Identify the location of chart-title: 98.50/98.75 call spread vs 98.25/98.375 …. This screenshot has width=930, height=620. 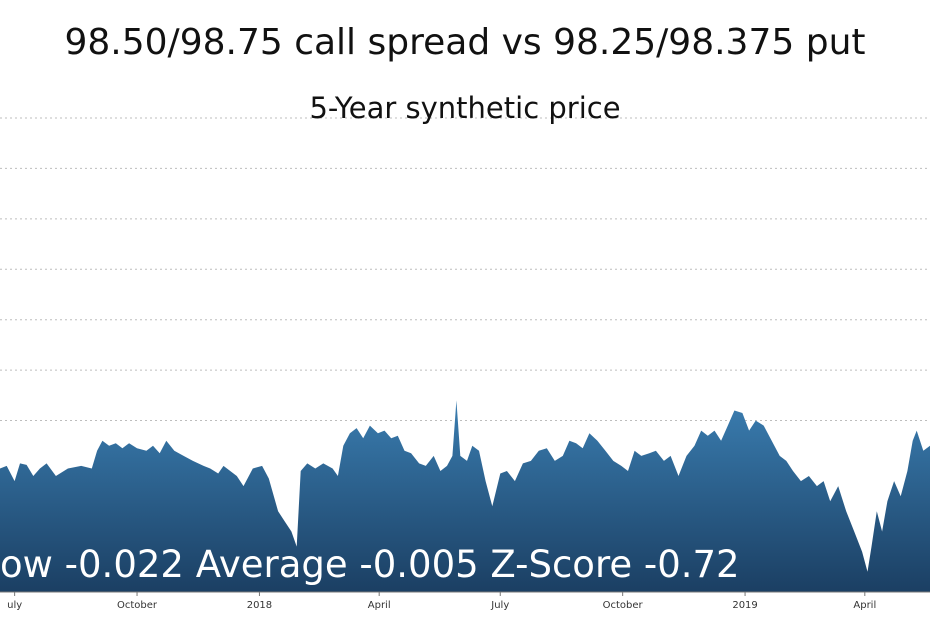
(465, 42).